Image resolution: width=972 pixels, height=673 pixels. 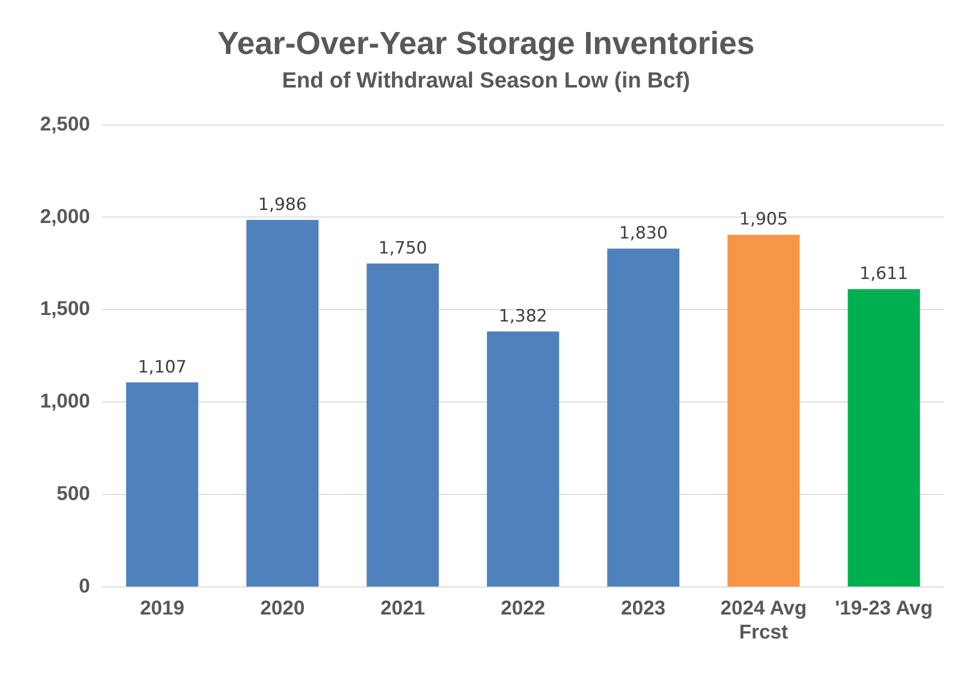 What do you see at coordinates (883, 609) in the screenshot?
I see `x-tick-label: '19-23 Avg` at bounding box center [883, 609].